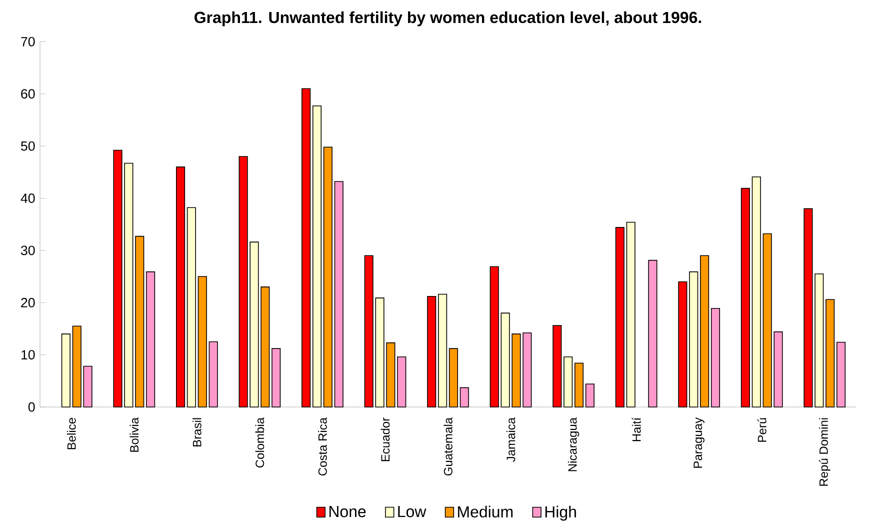 The image size is (873, 527). I want to click on x-tick-label: Repú Domini, so click(824, 452).